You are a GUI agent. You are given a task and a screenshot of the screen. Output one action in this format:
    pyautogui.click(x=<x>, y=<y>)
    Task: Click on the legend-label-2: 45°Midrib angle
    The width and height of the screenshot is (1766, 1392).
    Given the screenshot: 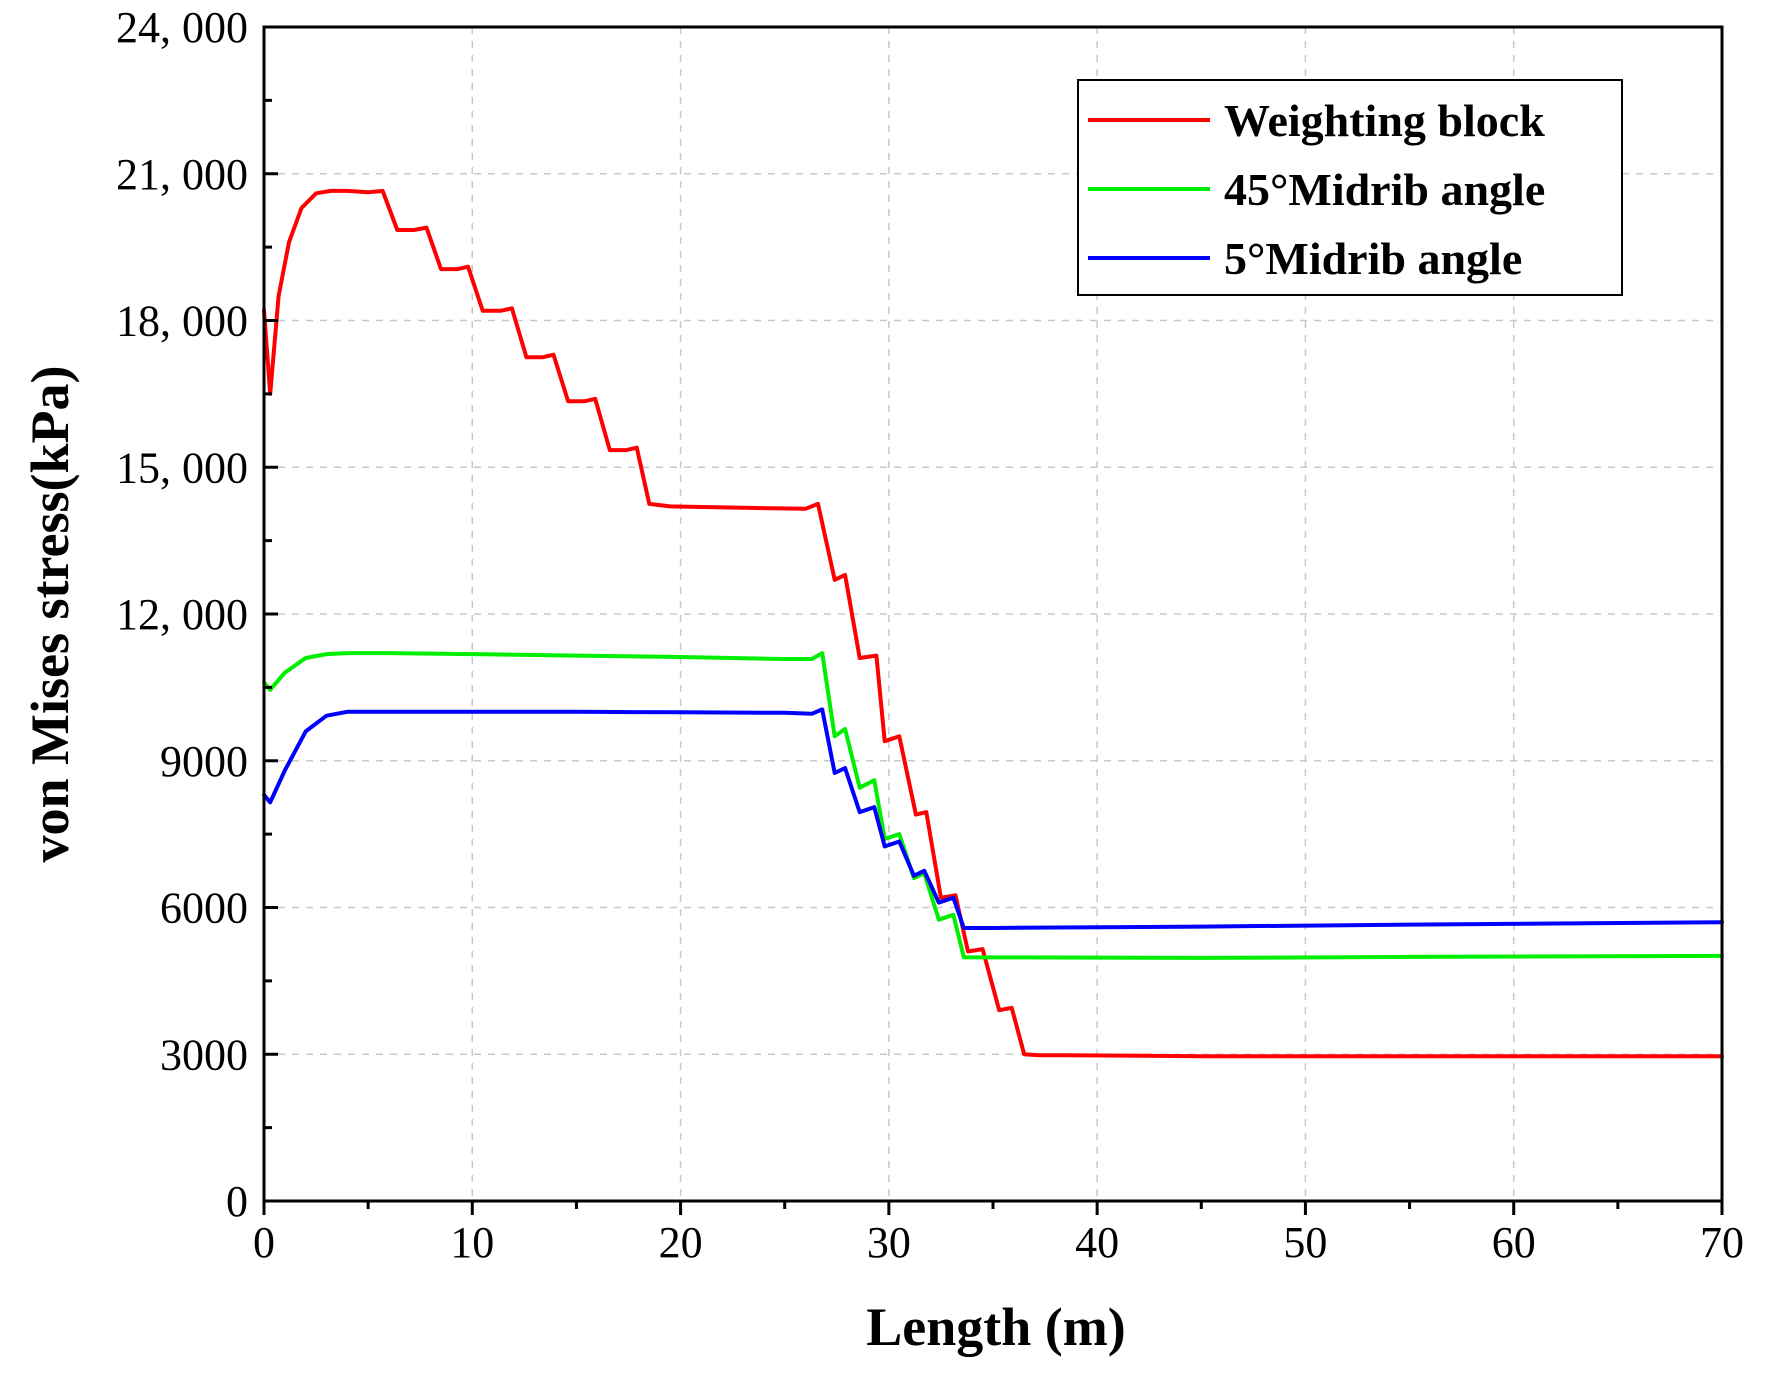 What is the action you would take?
    pyautogui.click(x=1384, y=189)
    